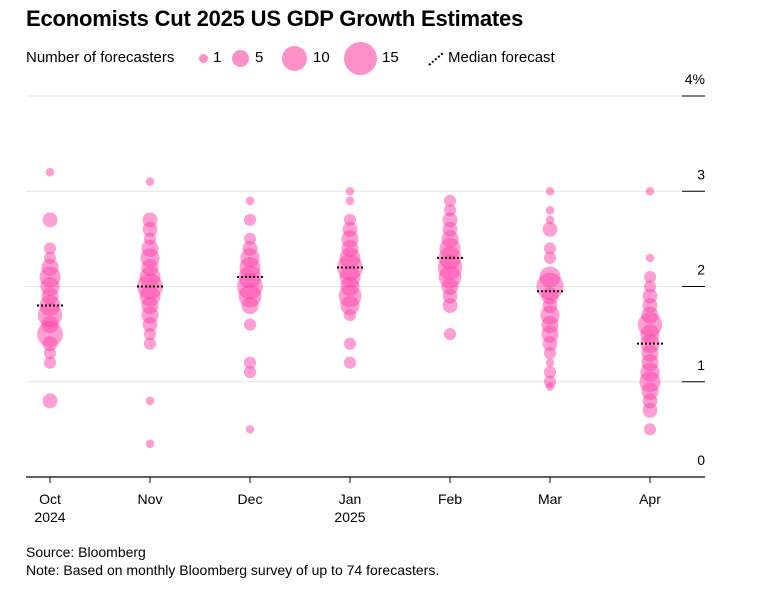 The width and height of the screenshot is (783, 593). I want to click on legend-size-15: 15, so click(390, 57).